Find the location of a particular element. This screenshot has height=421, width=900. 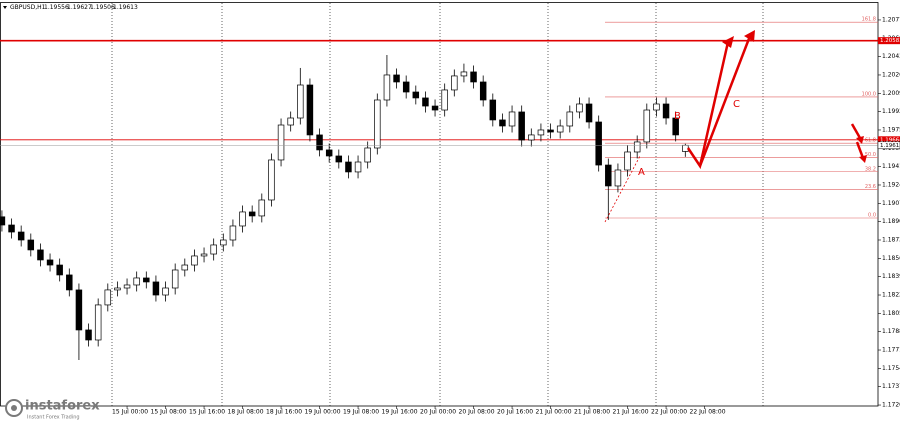

x-tick-label: 22 Jul 08:00 is located at coordinates (708, 412).